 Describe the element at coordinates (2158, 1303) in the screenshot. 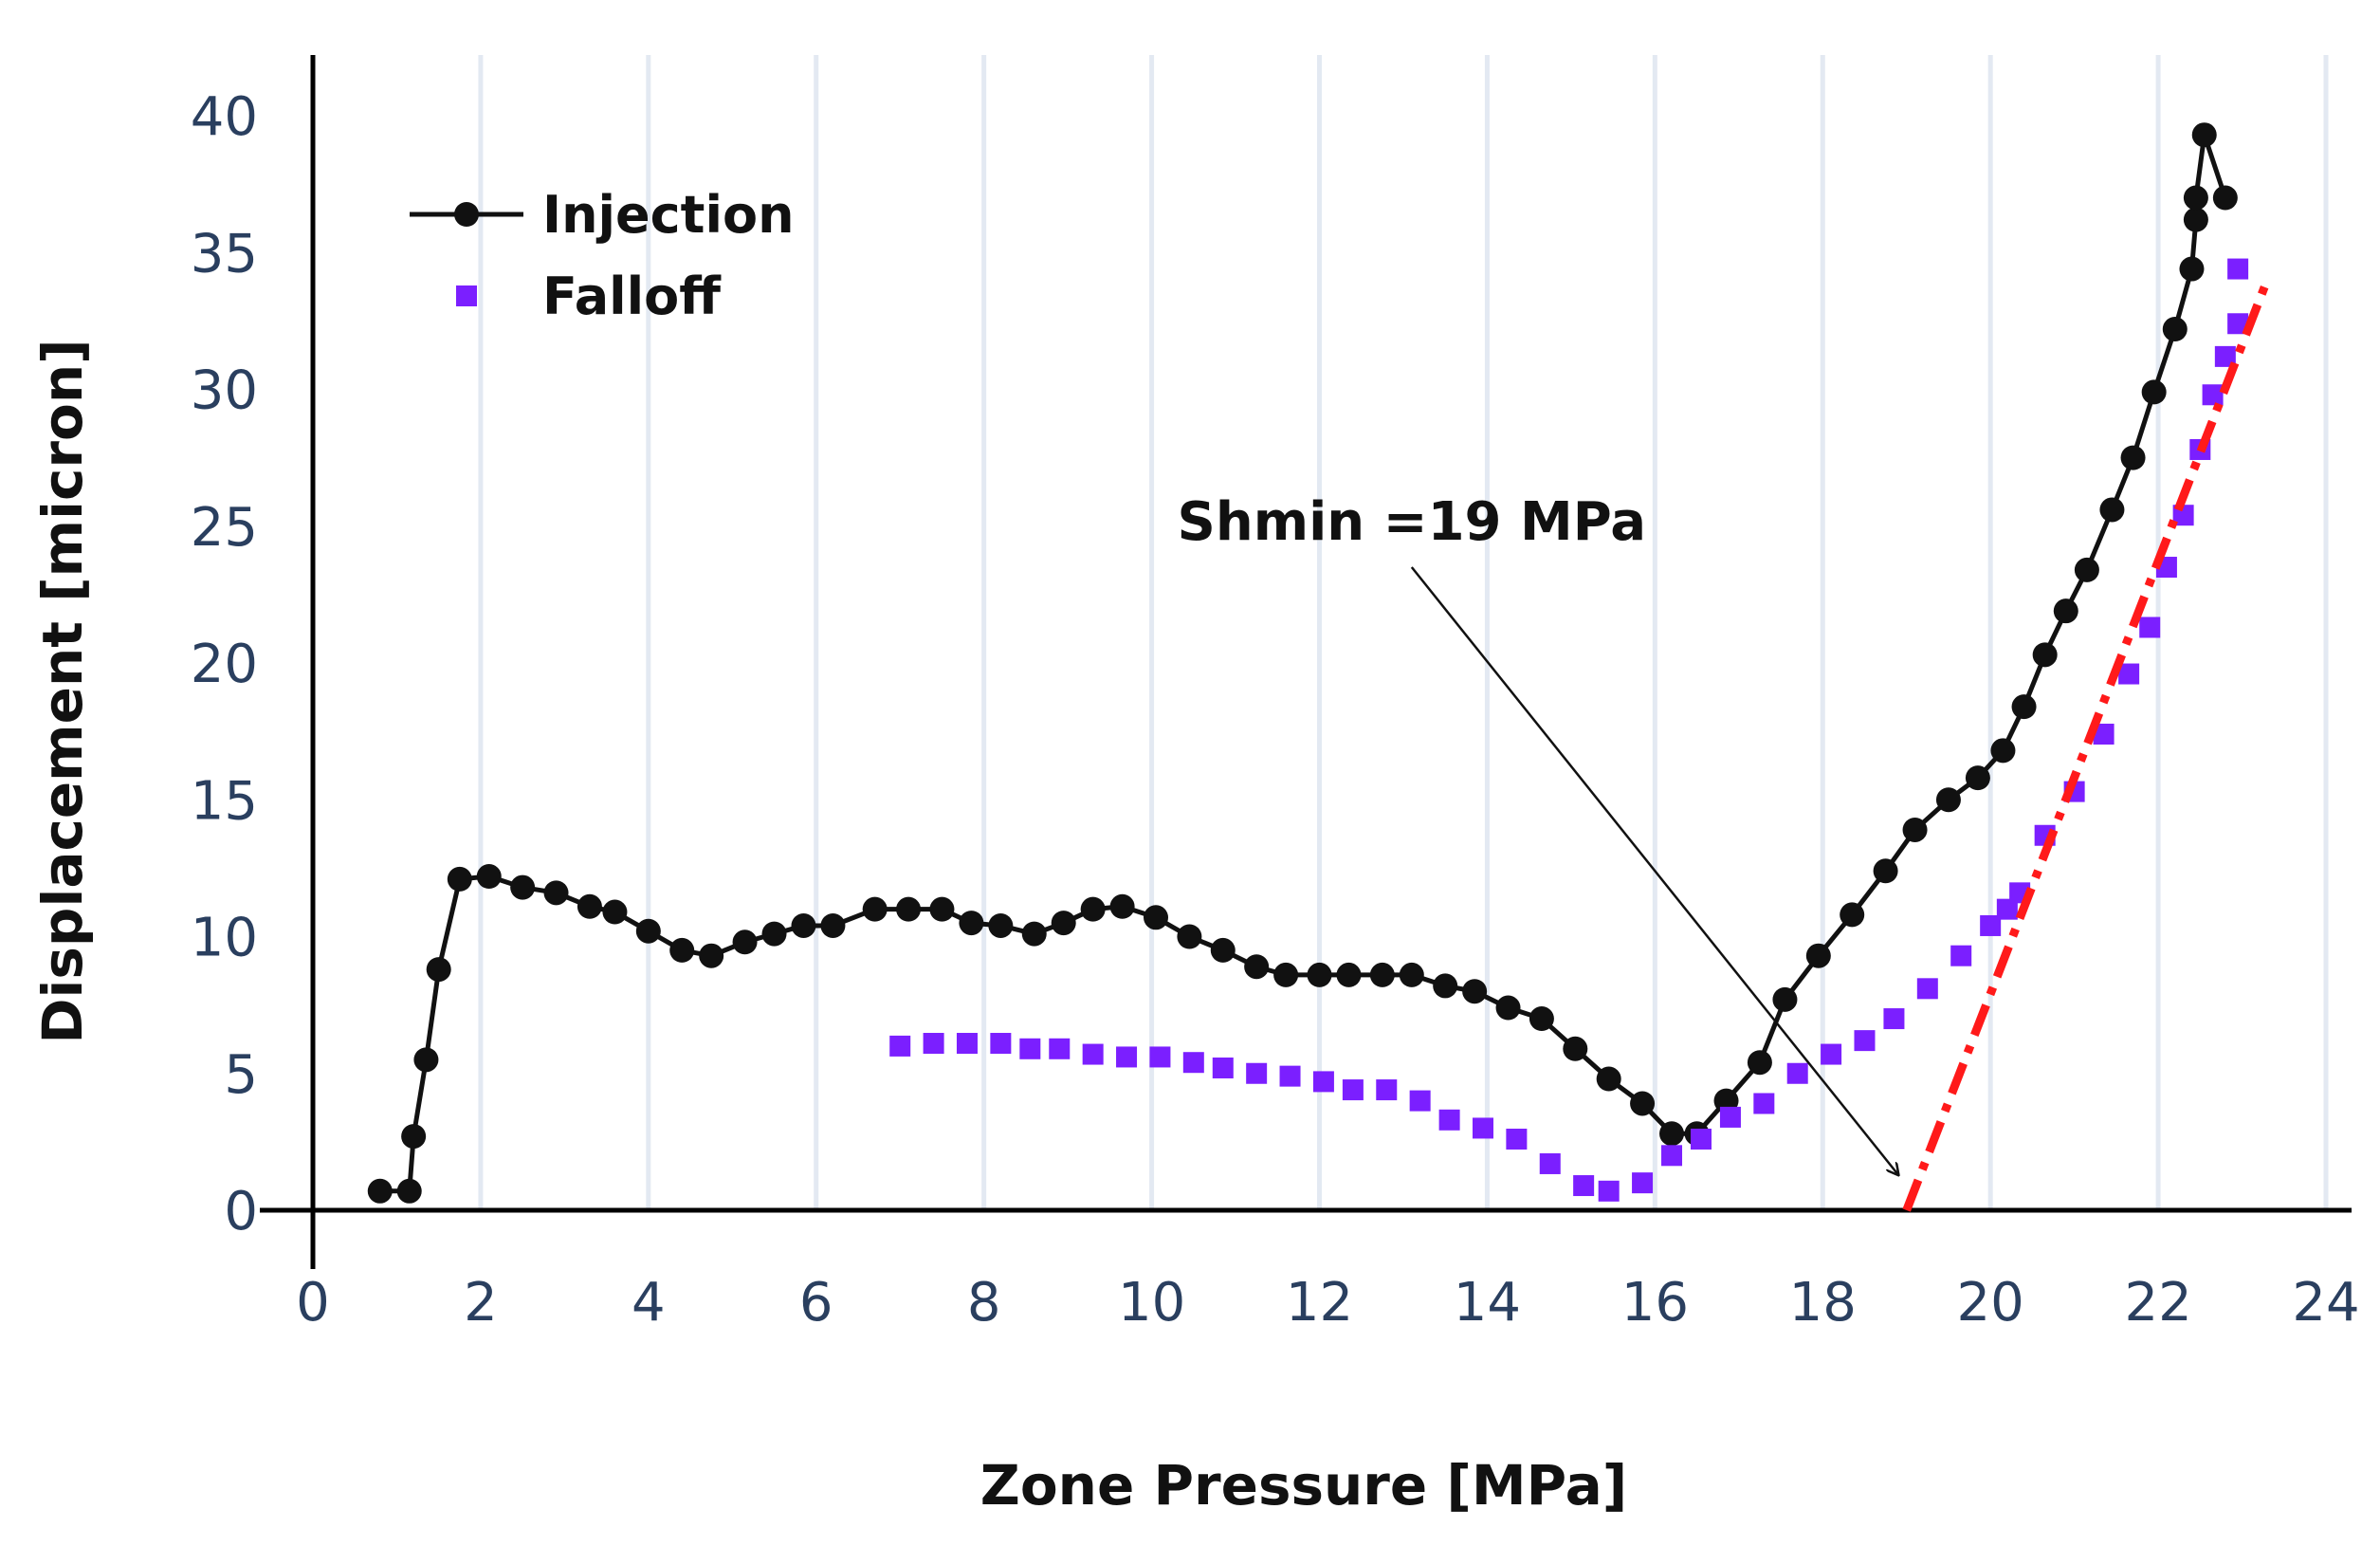

I see `x-tick-label: 22` at that location.